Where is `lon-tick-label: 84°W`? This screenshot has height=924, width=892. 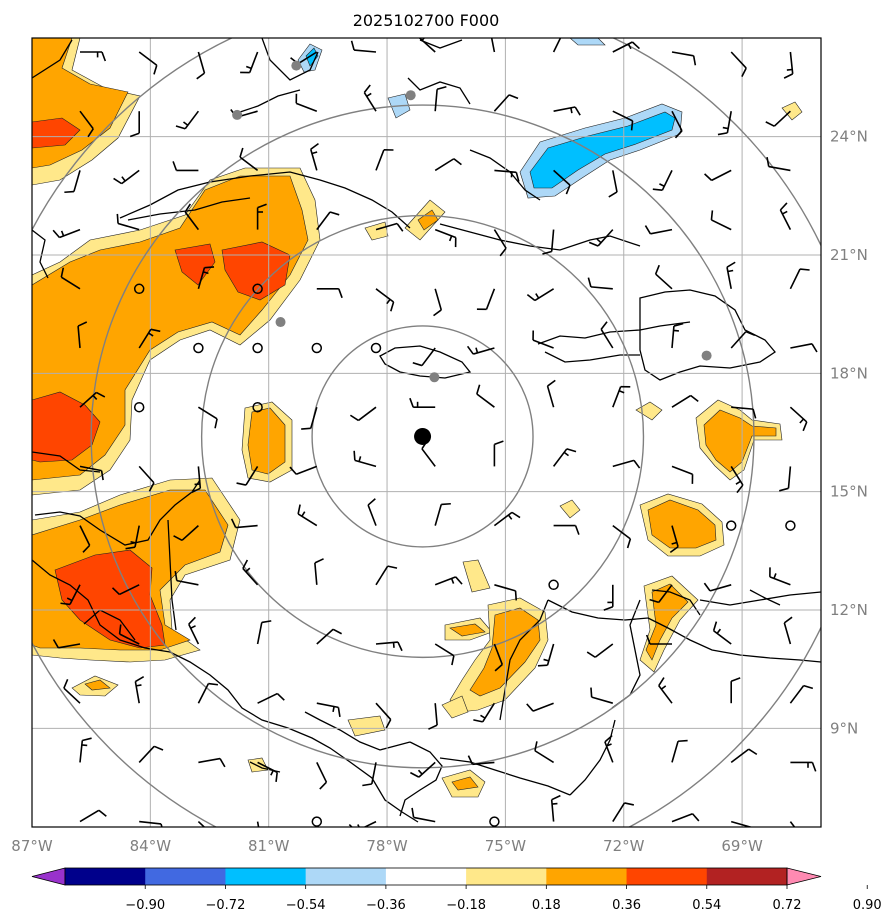
lon-tick-label: 84°W is located at coordinates (151, 846).